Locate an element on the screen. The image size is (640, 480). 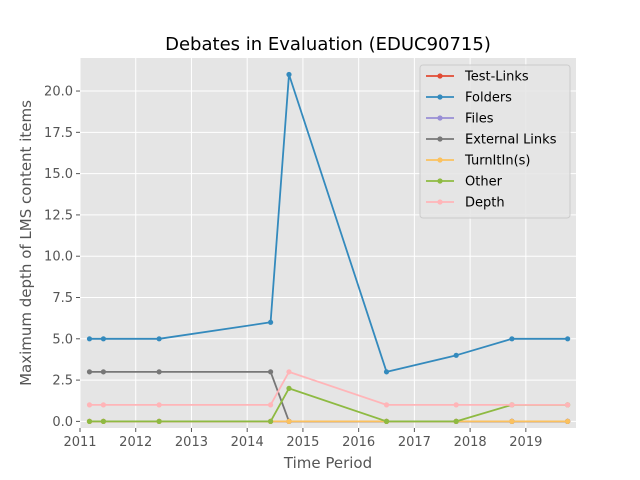
y-axis-label: Maximum depth of LMS content items is located at coordinates (26, 243).